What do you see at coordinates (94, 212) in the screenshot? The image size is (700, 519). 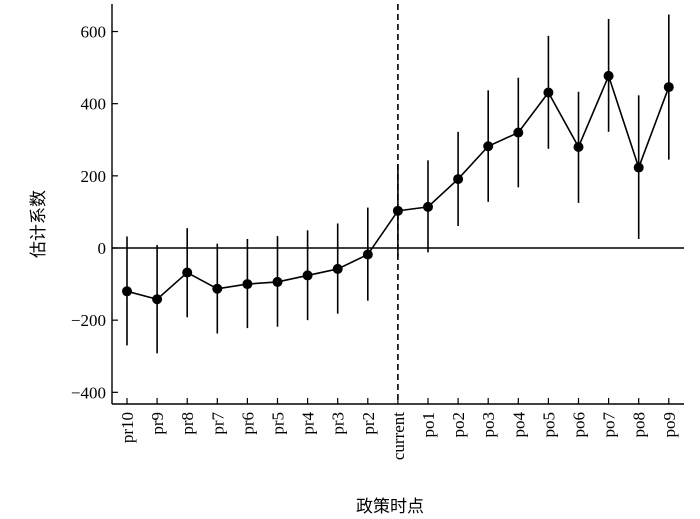 I see `y-ticks: −400 −200 0 200 400 600` at bounding box center [94, 212].